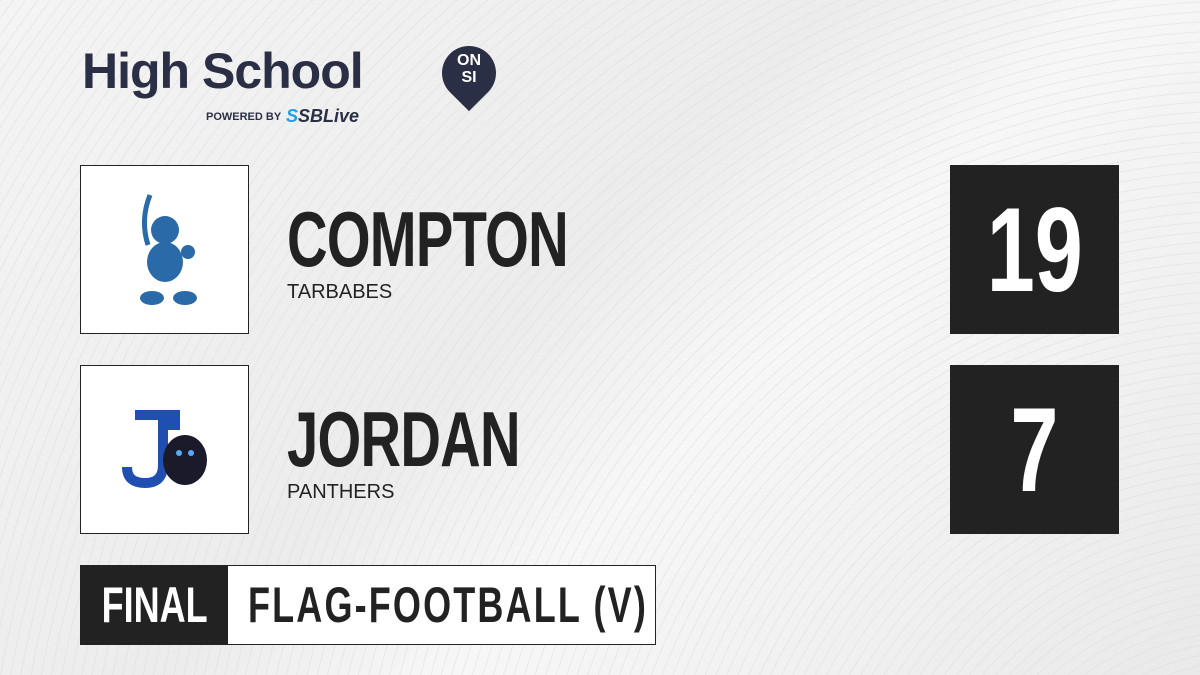 Image resolution: width=1200 pixels, height=675 pixels. What do you see at coordinates (292, 116) in the screenshot?
I see `sblive-s-icon: S` at bounding box center [292, 116].